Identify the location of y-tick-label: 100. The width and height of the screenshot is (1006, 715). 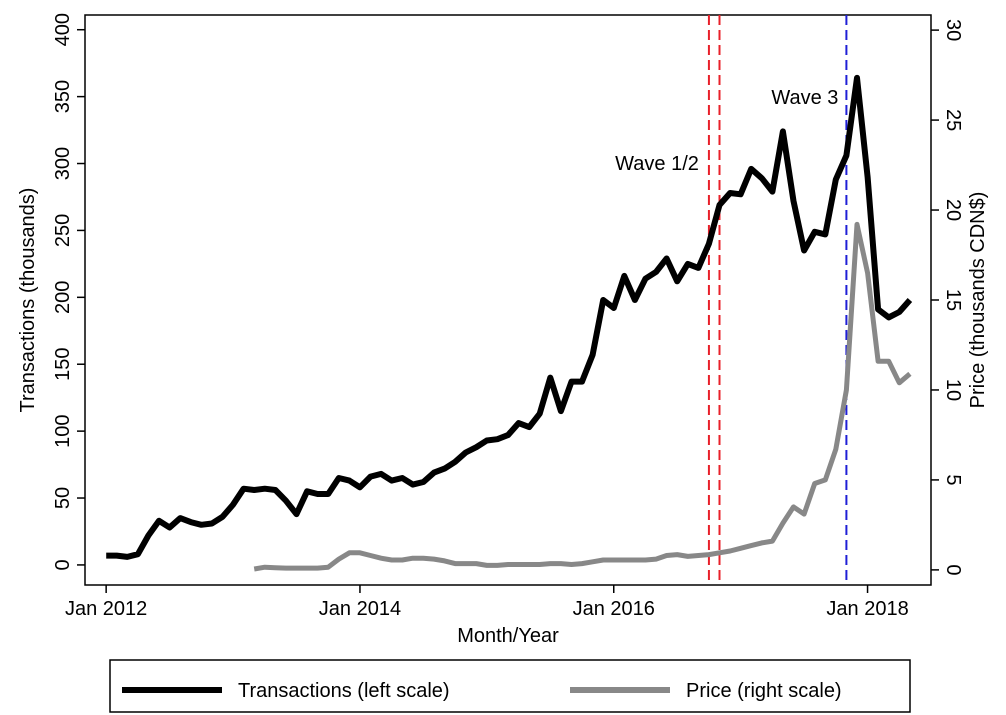
(63, 430).